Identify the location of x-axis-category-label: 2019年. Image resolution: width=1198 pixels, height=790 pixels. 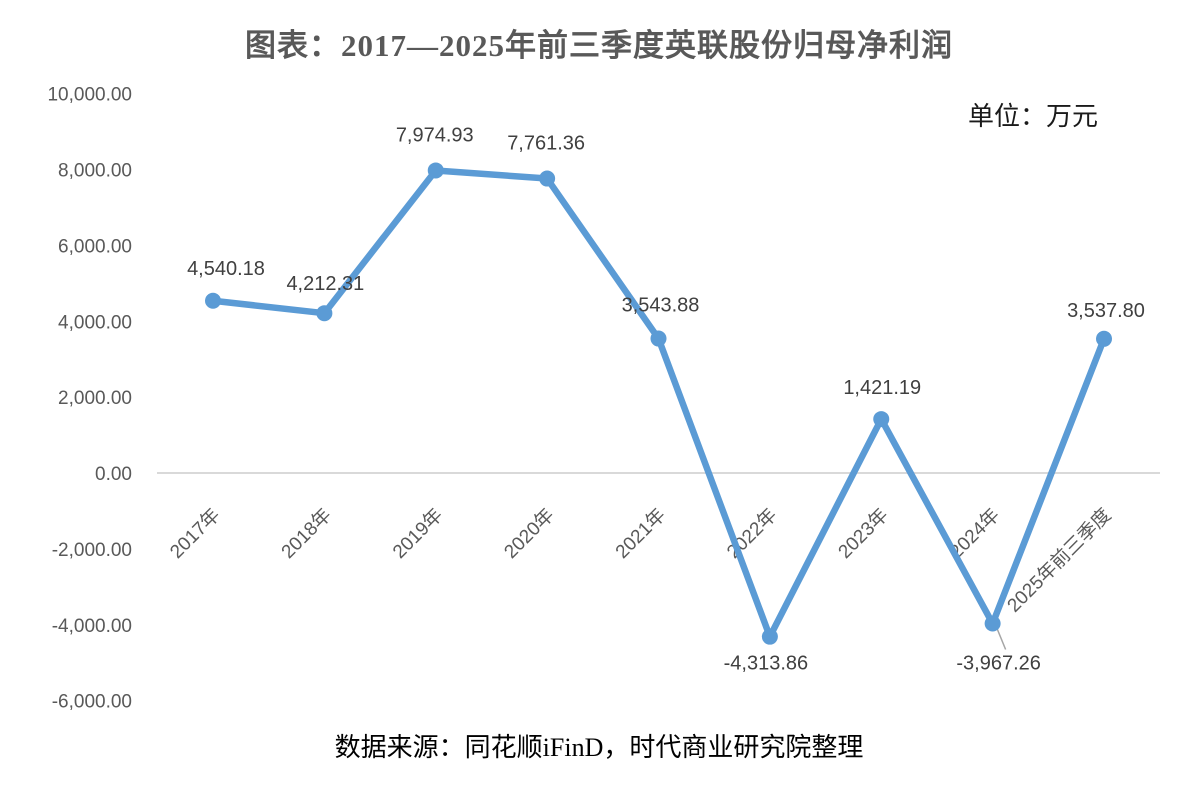
(417, 533).